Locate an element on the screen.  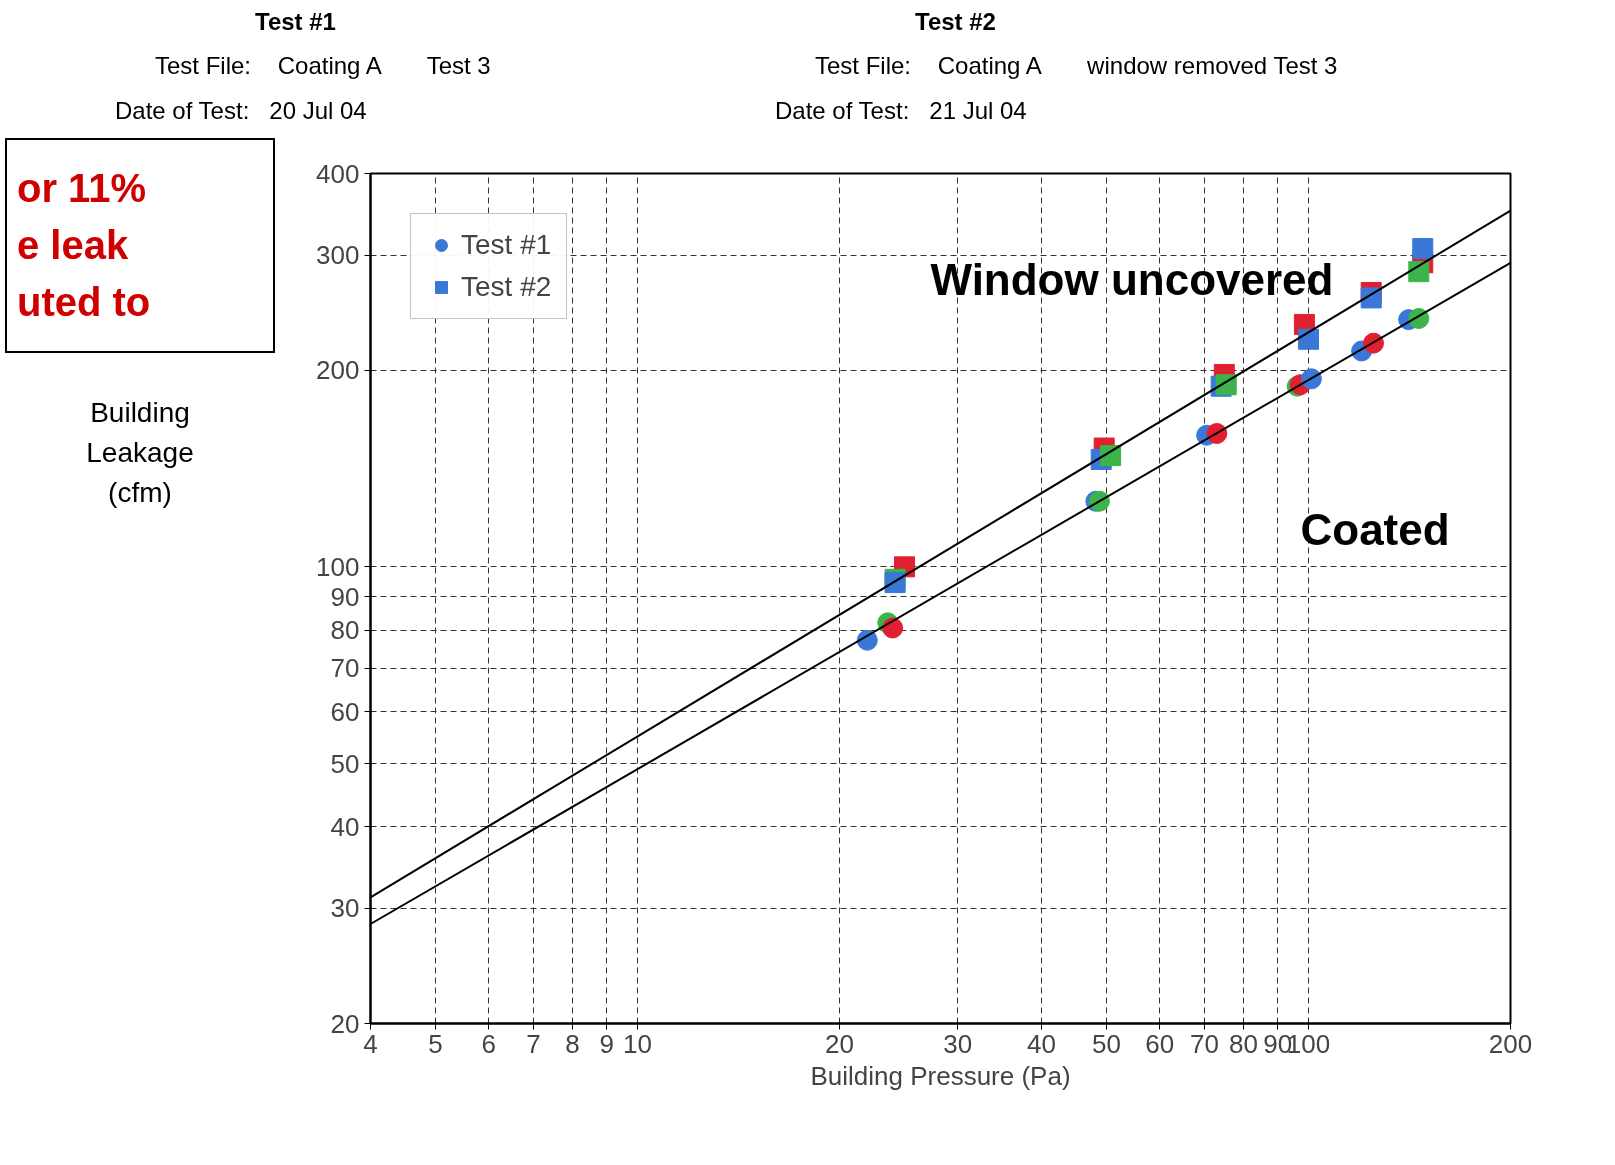
x-tick-label: 5 is located at coordinates (435, 1043).